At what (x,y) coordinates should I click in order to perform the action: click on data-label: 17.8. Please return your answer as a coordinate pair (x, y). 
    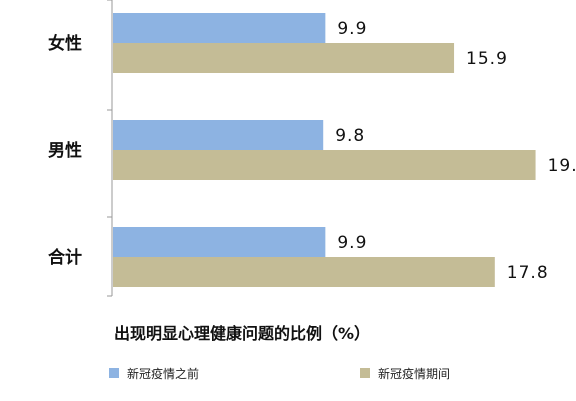
    Looking at the image, I should click on (528, 273).